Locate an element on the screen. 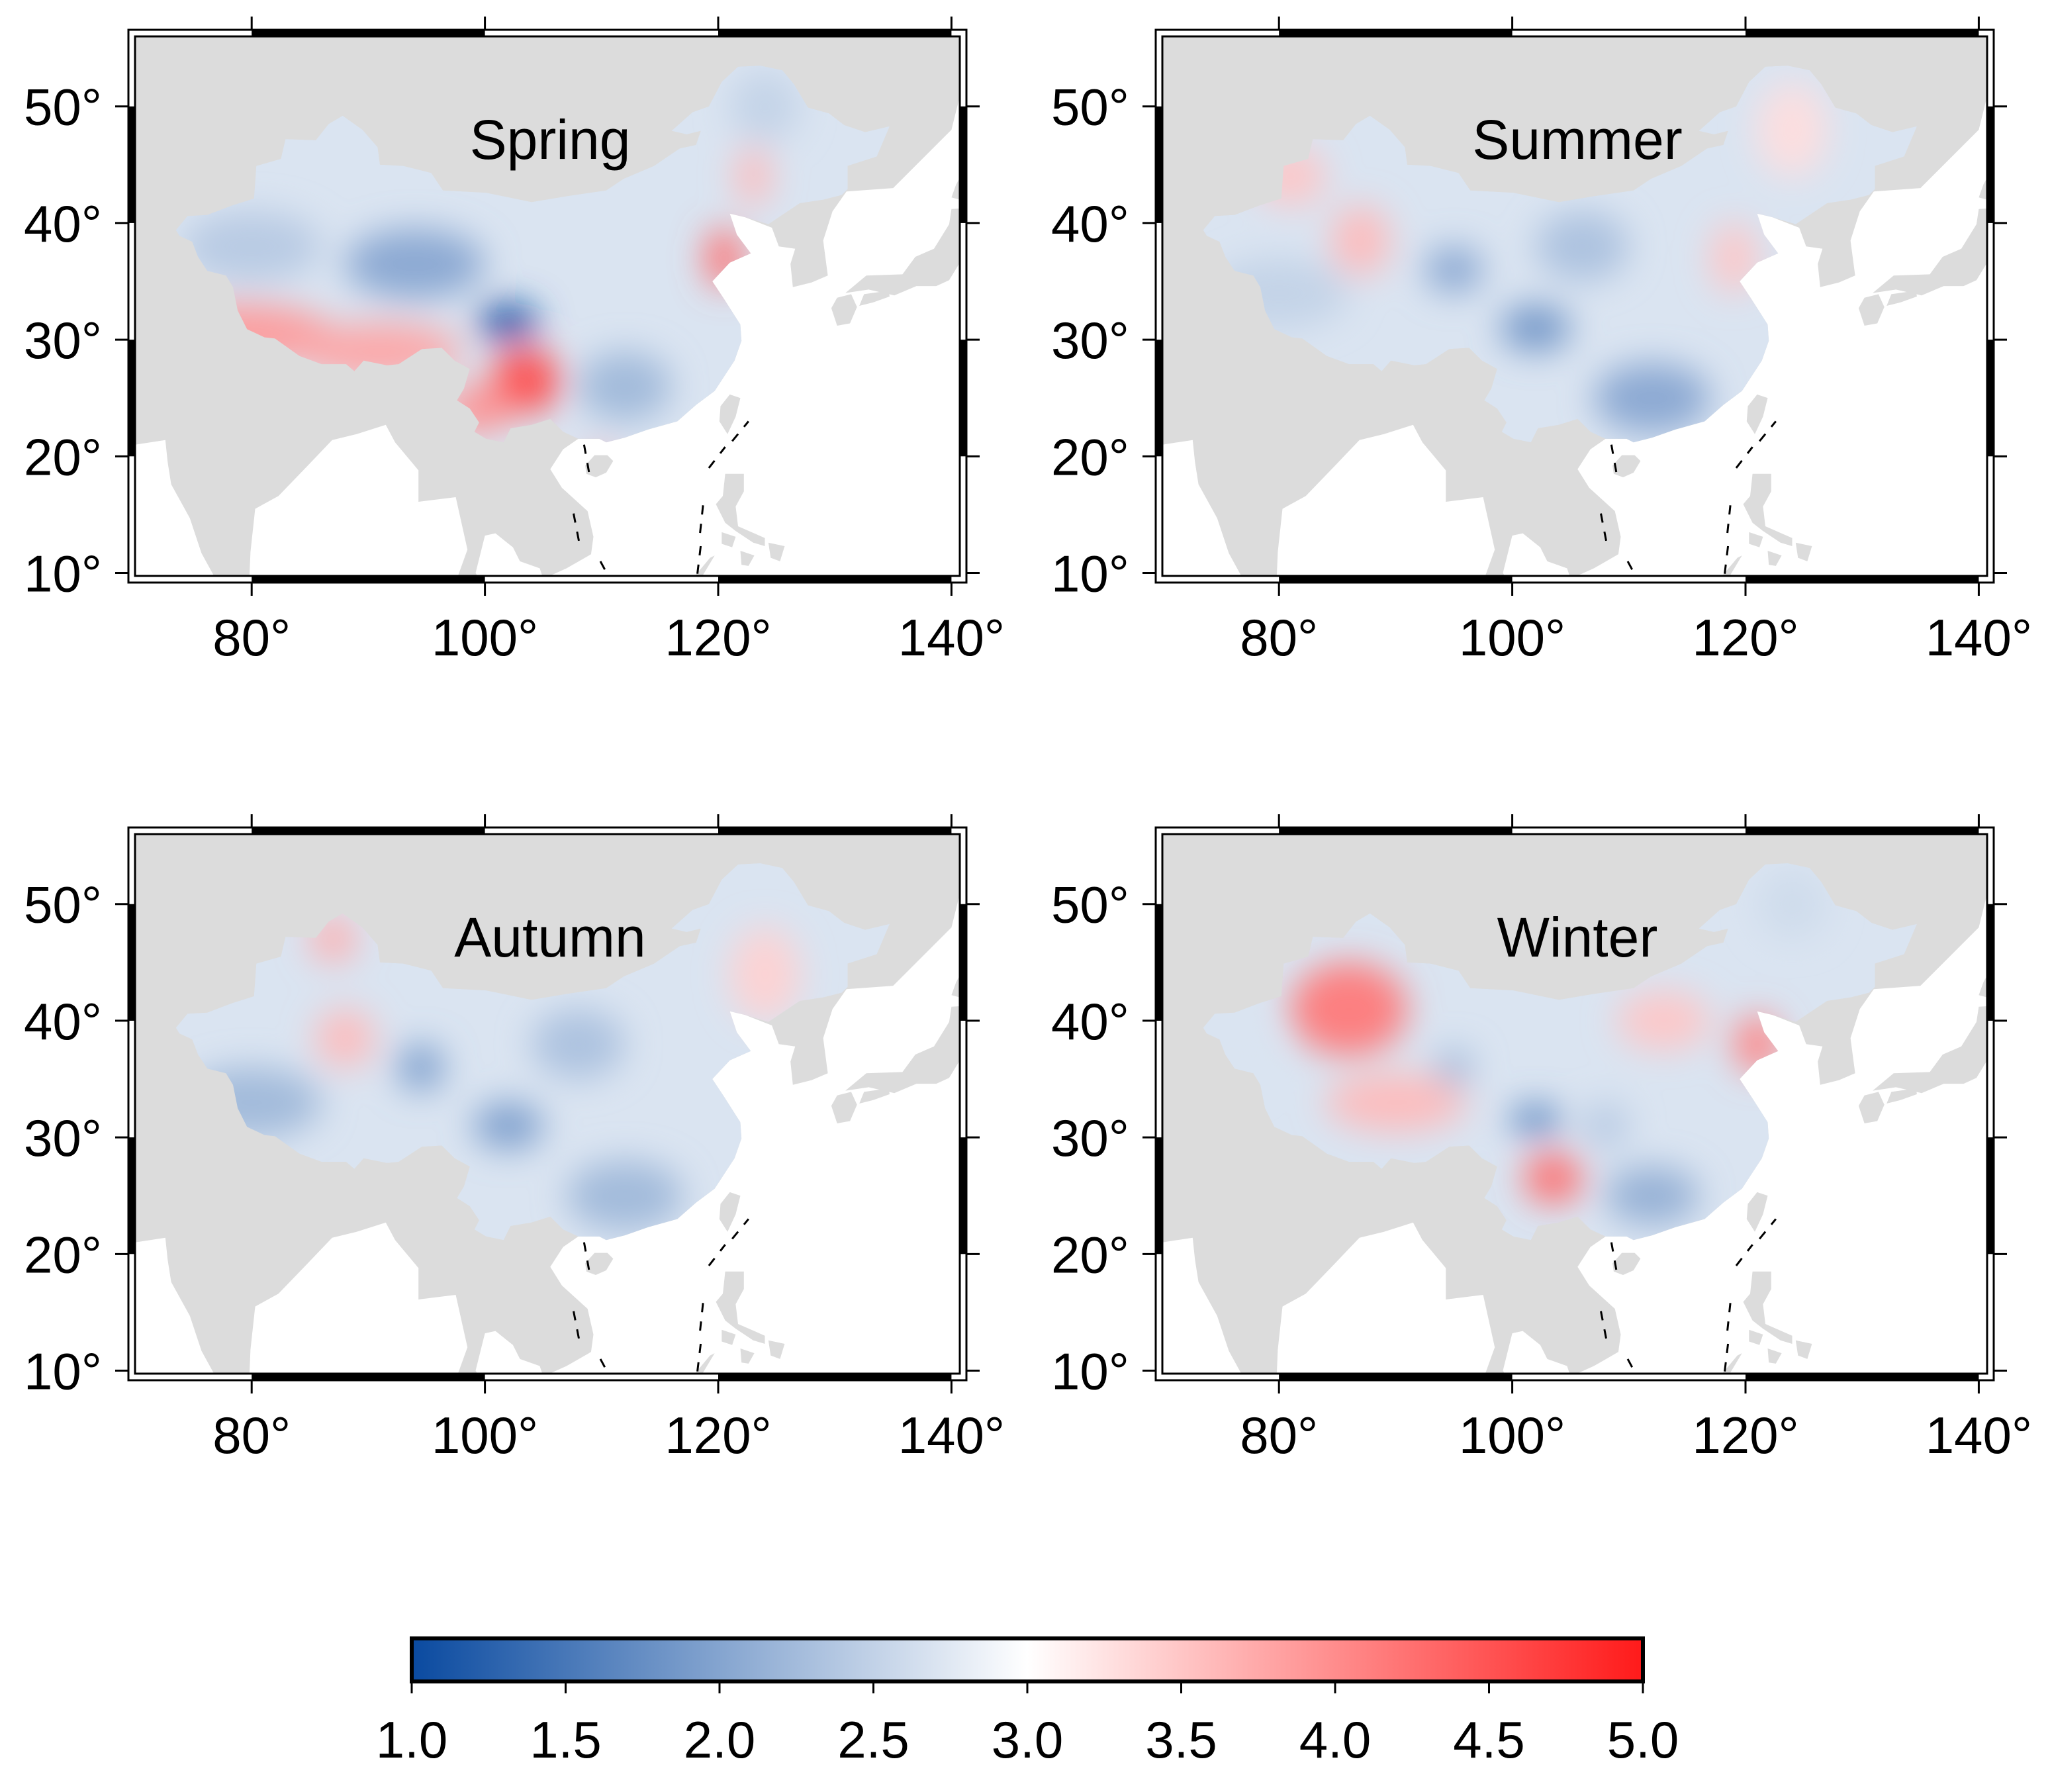 The image size is (2050, 1792). field-anomalies is located at coordinates (1518, 258).